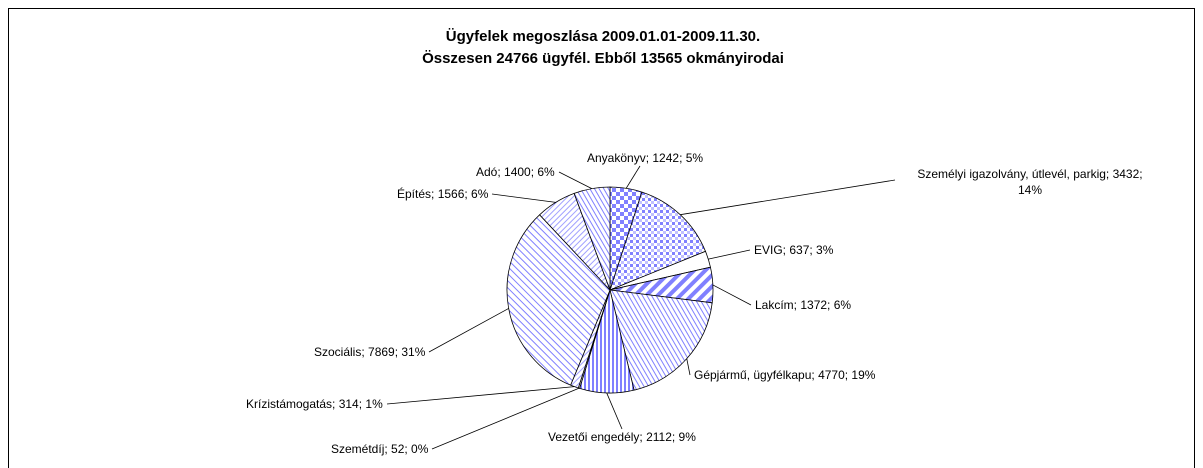  What do you see at coordinates (803, 305) in the screenshot?
I see `data-label: Lakcím; 1372; 6%` at bounding box center [803, 305].